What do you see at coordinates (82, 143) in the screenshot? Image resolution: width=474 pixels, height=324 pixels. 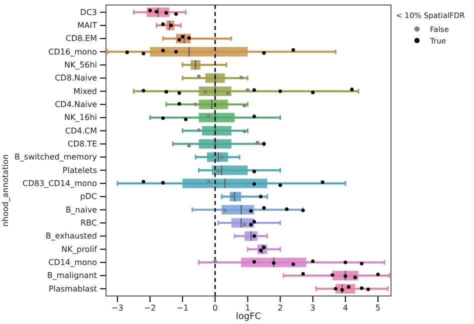 I see `y-tick-label: CD8.TE` at bounding box center [82, 143].